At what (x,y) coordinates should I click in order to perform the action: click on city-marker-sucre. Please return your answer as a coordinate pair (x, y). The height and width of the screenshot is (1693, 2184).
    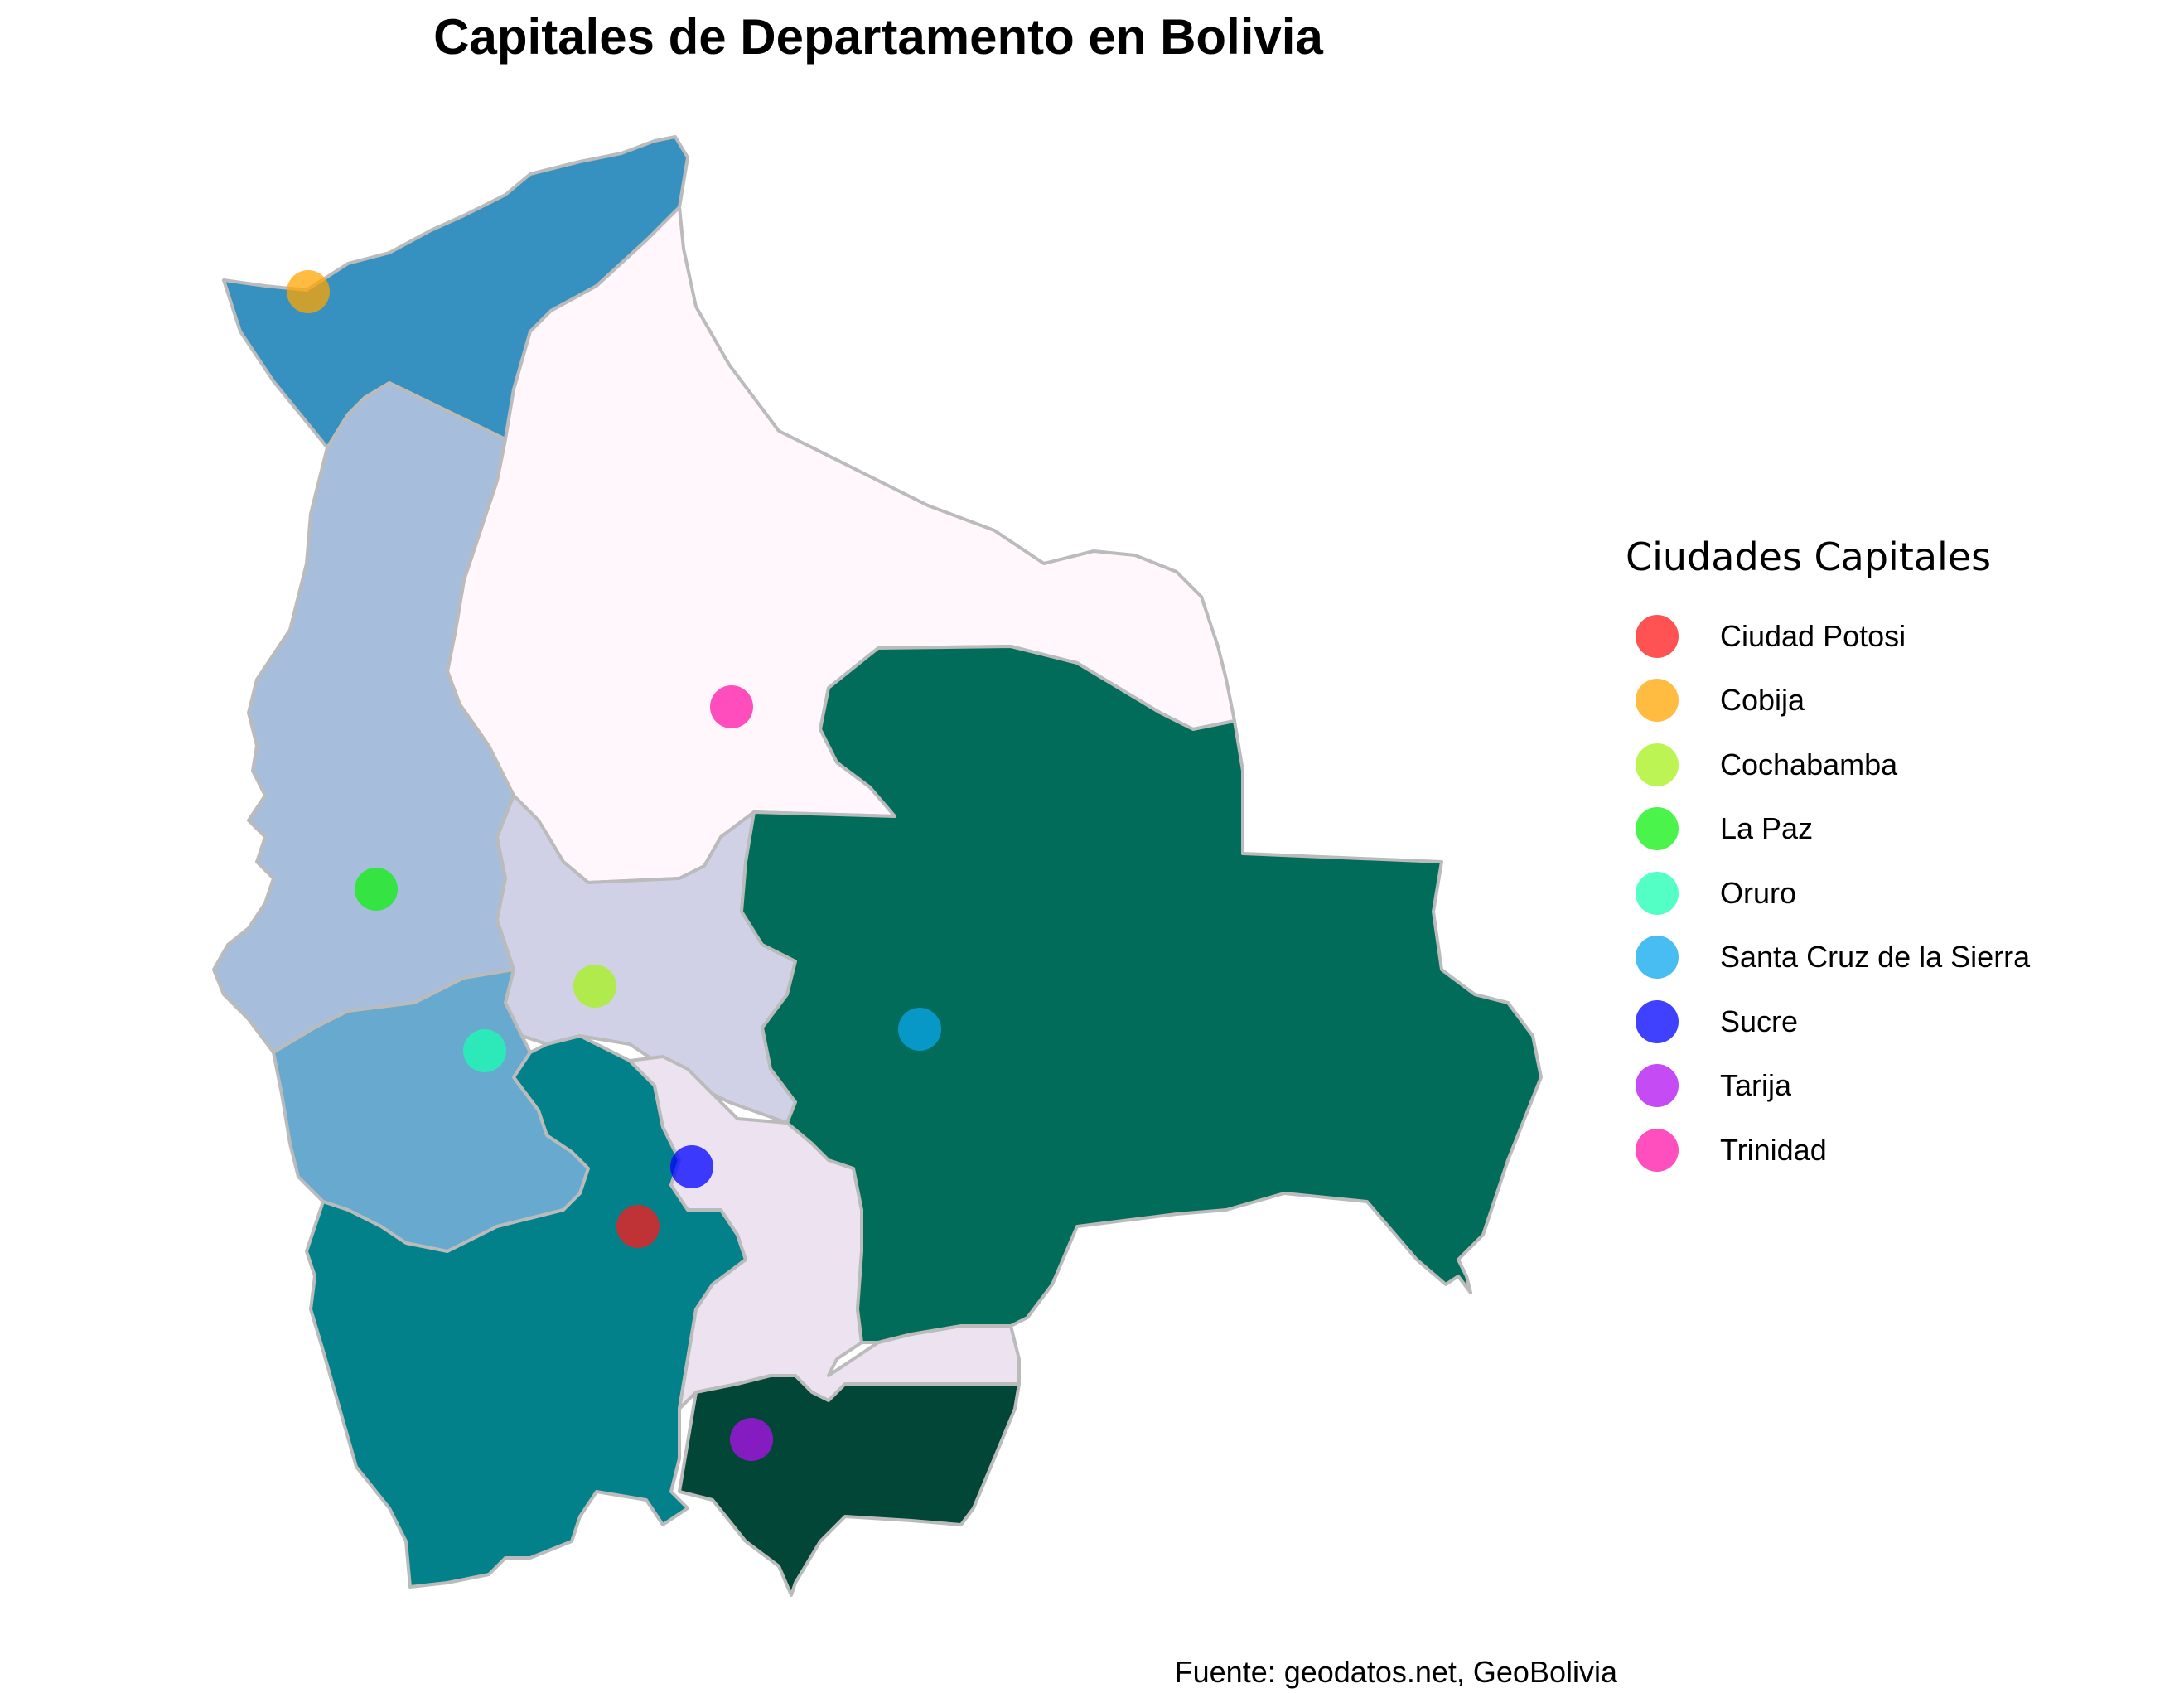
    Looking at the image, I should click on (691, 1167).